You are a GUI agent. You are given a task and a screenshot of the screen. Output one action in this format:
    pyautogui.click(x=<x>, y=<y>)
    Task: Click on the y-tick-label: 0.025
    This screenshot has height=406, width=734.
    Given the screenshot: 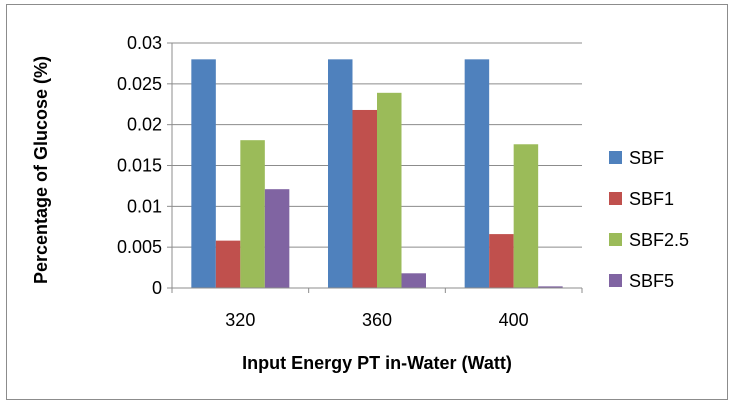 What is the action you would take?
    pyautogui.click(x=139, y=84)
    